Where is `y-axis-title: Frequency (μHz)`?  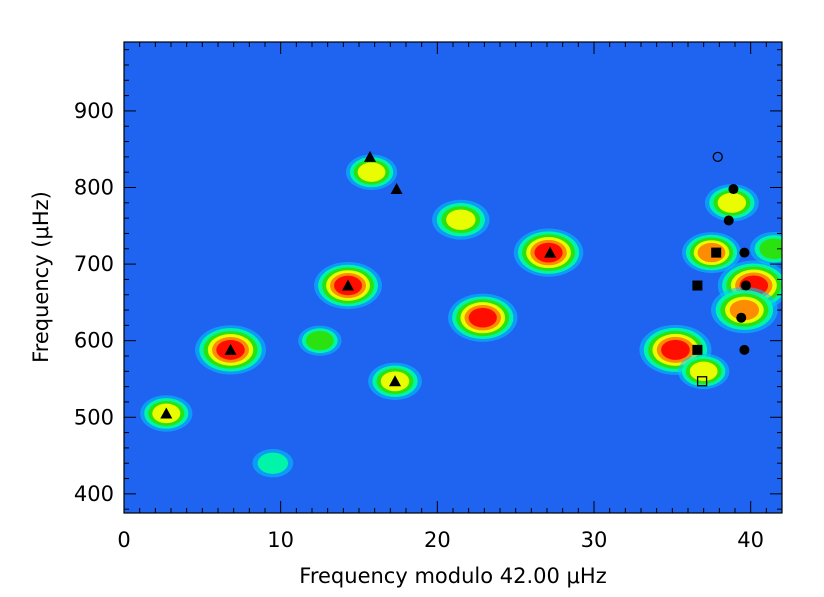 y-axis-title: Frequency (μHz) is located at coordinates (41, 277).